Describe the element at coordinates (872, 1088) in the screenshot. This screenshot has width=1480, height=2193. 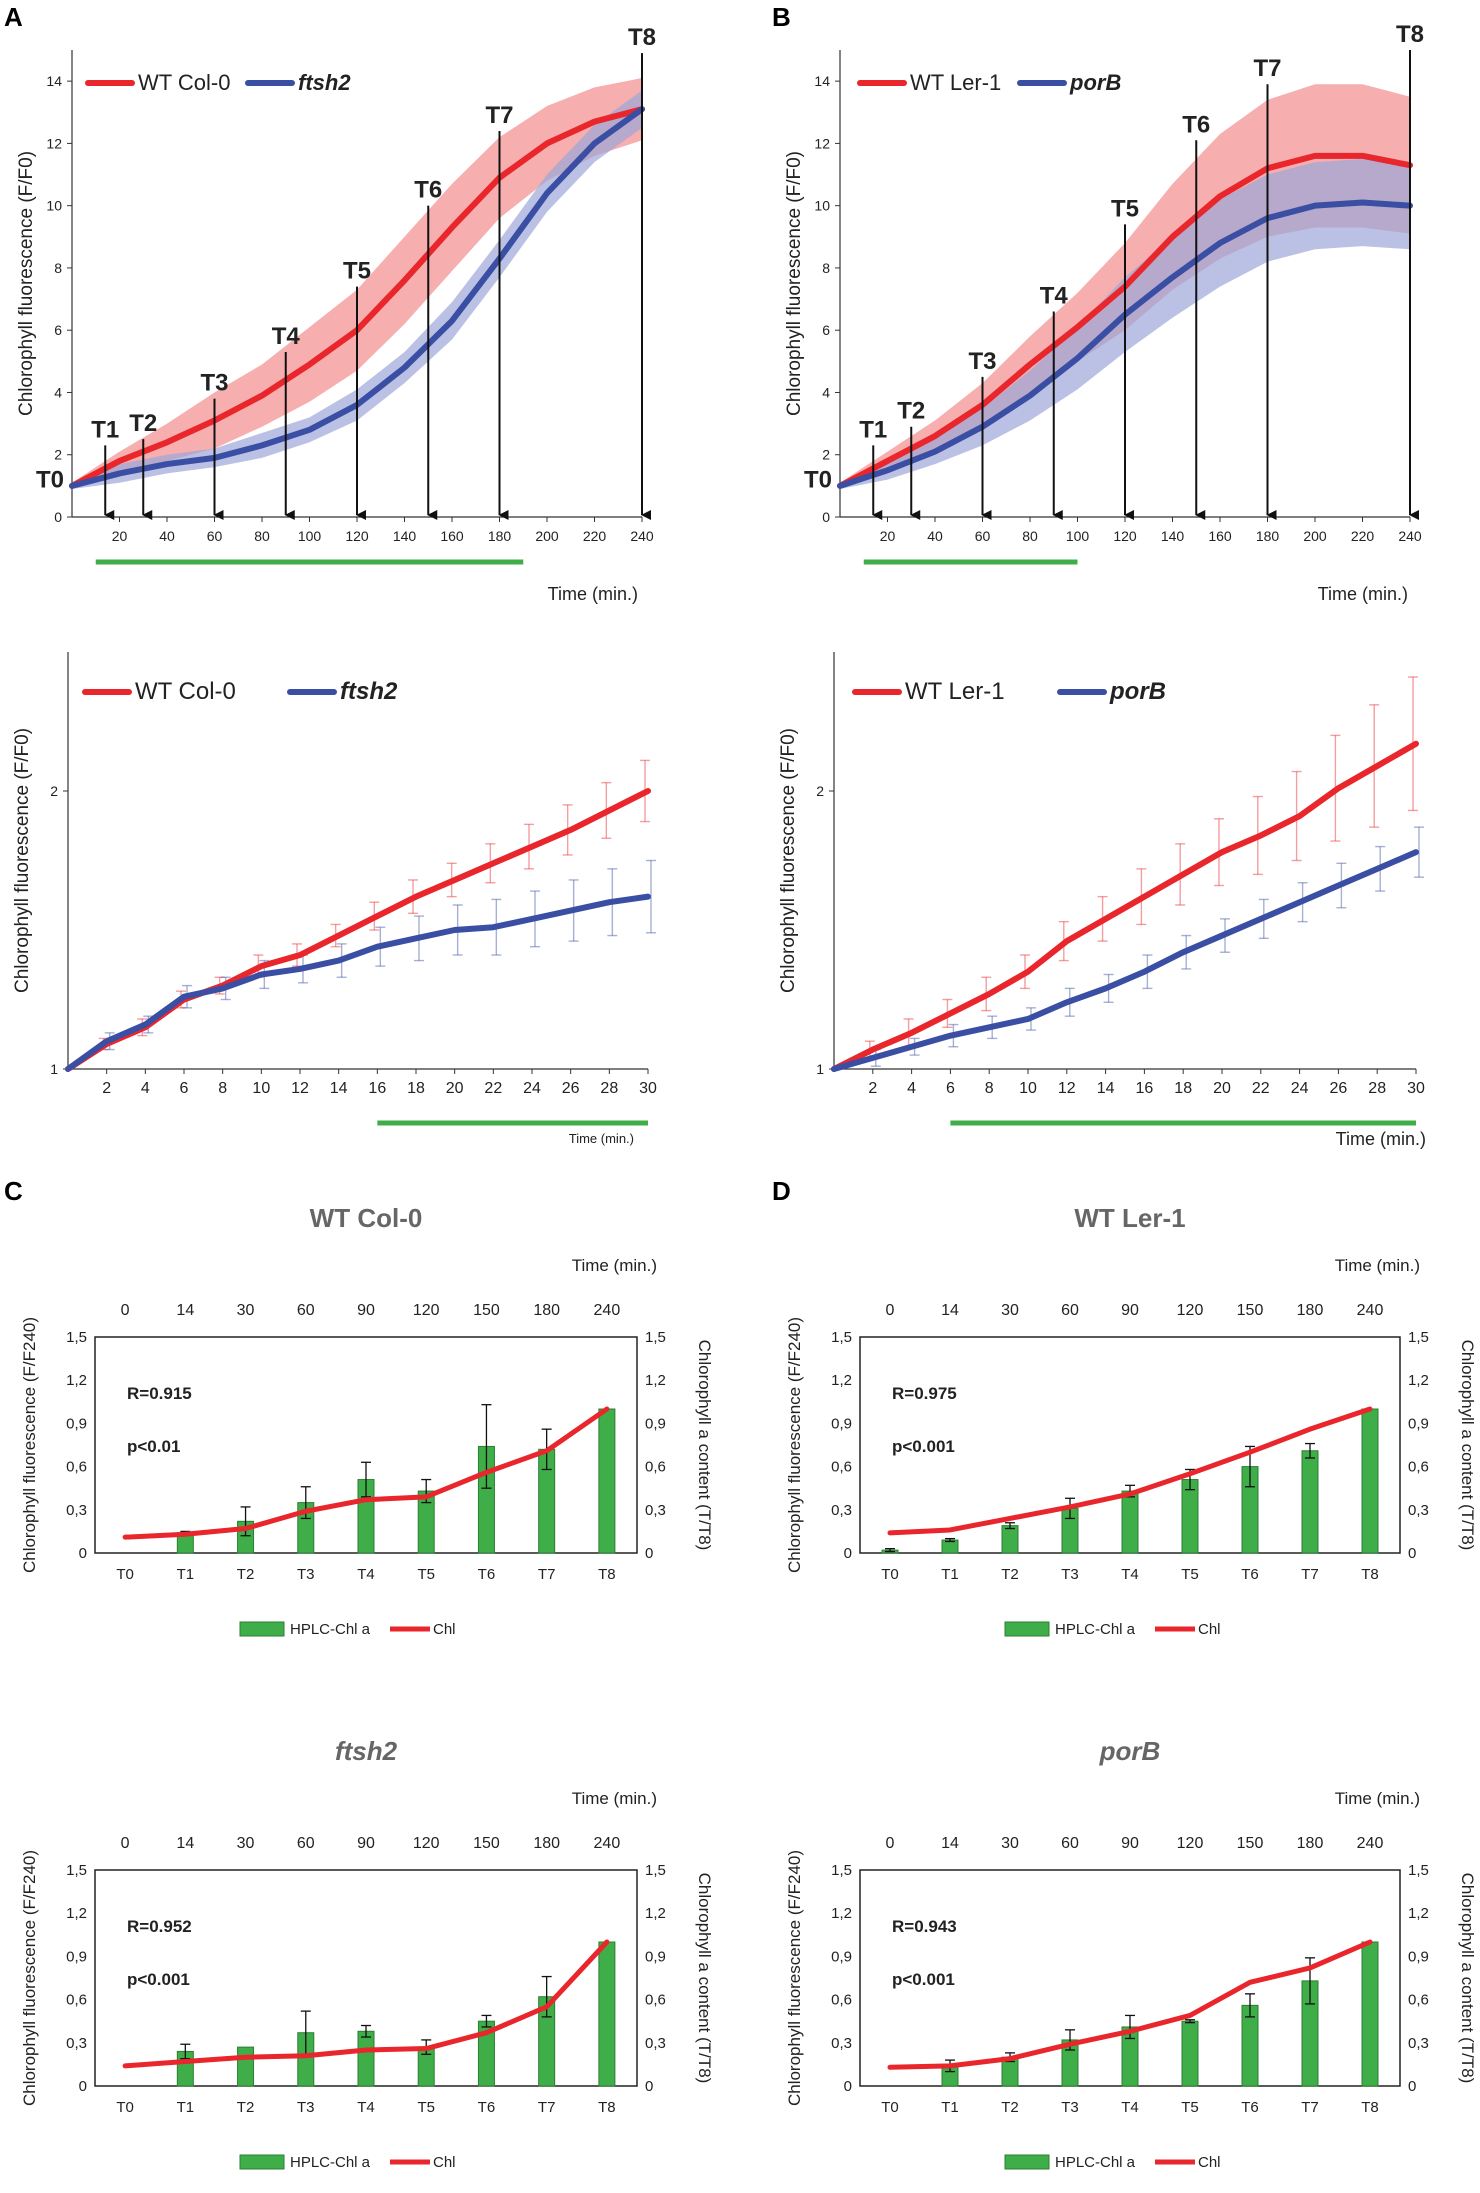
I see `x-tick-label: 2` at that location.